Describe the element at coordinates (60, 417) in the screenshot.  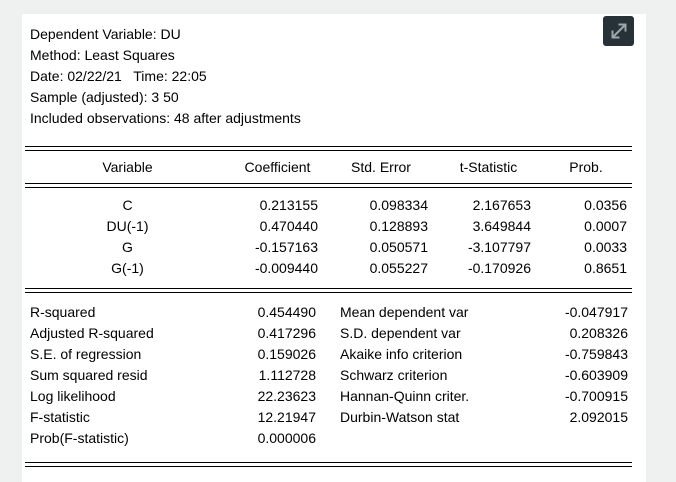
I see `stat-label: F-statistic` at that location.